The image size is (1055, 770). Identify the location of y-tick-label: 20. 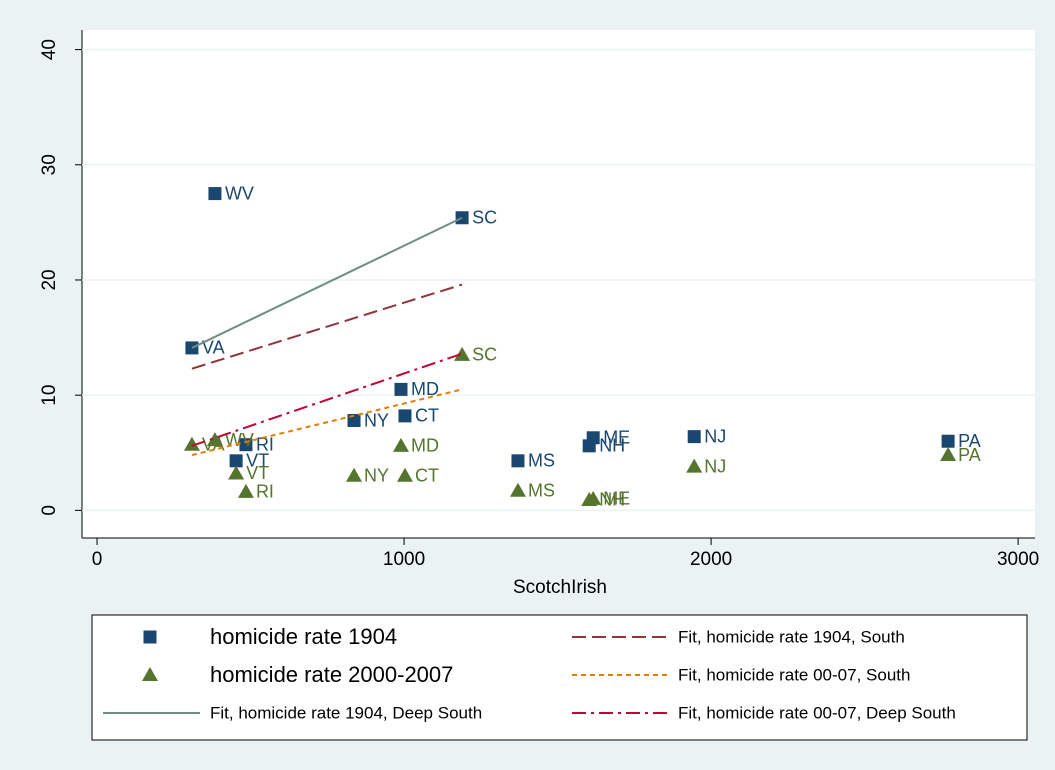
(49, 279).